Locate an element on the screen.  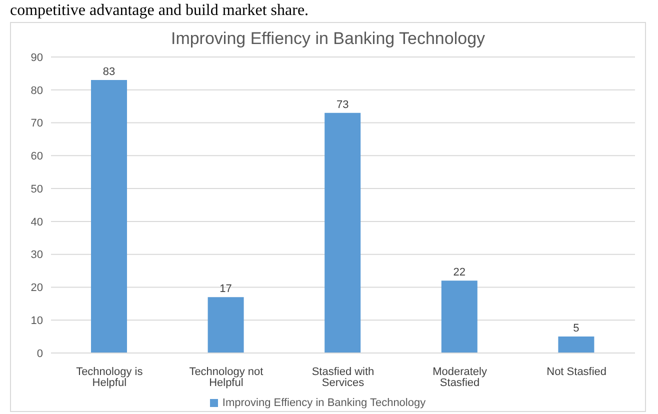
y-tick-label: 0 is located at coordinates (39, 354).